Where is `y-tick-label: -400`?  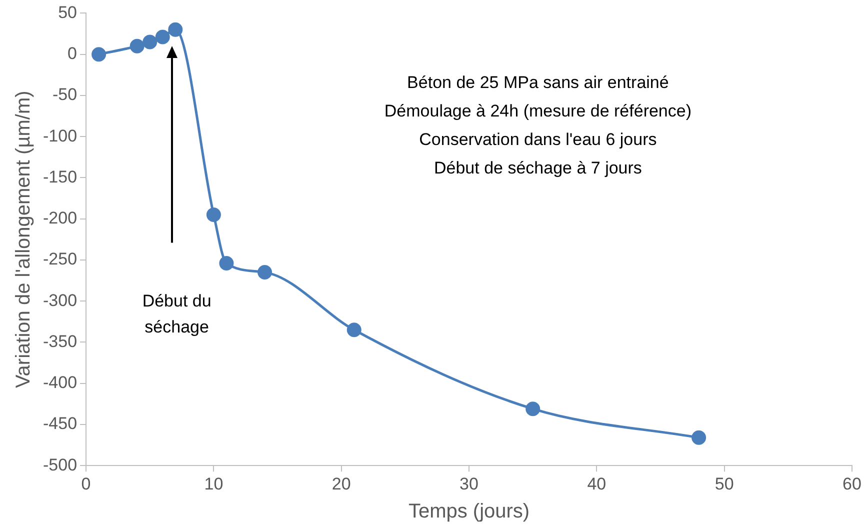 y-tick-label: -400 is located at coordinates (60, 382).